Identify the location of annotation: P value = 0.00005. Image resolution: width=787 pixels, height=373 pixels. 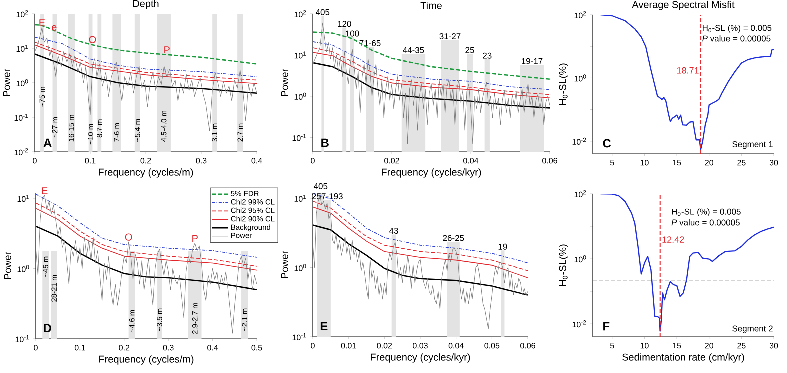
(736, 39).